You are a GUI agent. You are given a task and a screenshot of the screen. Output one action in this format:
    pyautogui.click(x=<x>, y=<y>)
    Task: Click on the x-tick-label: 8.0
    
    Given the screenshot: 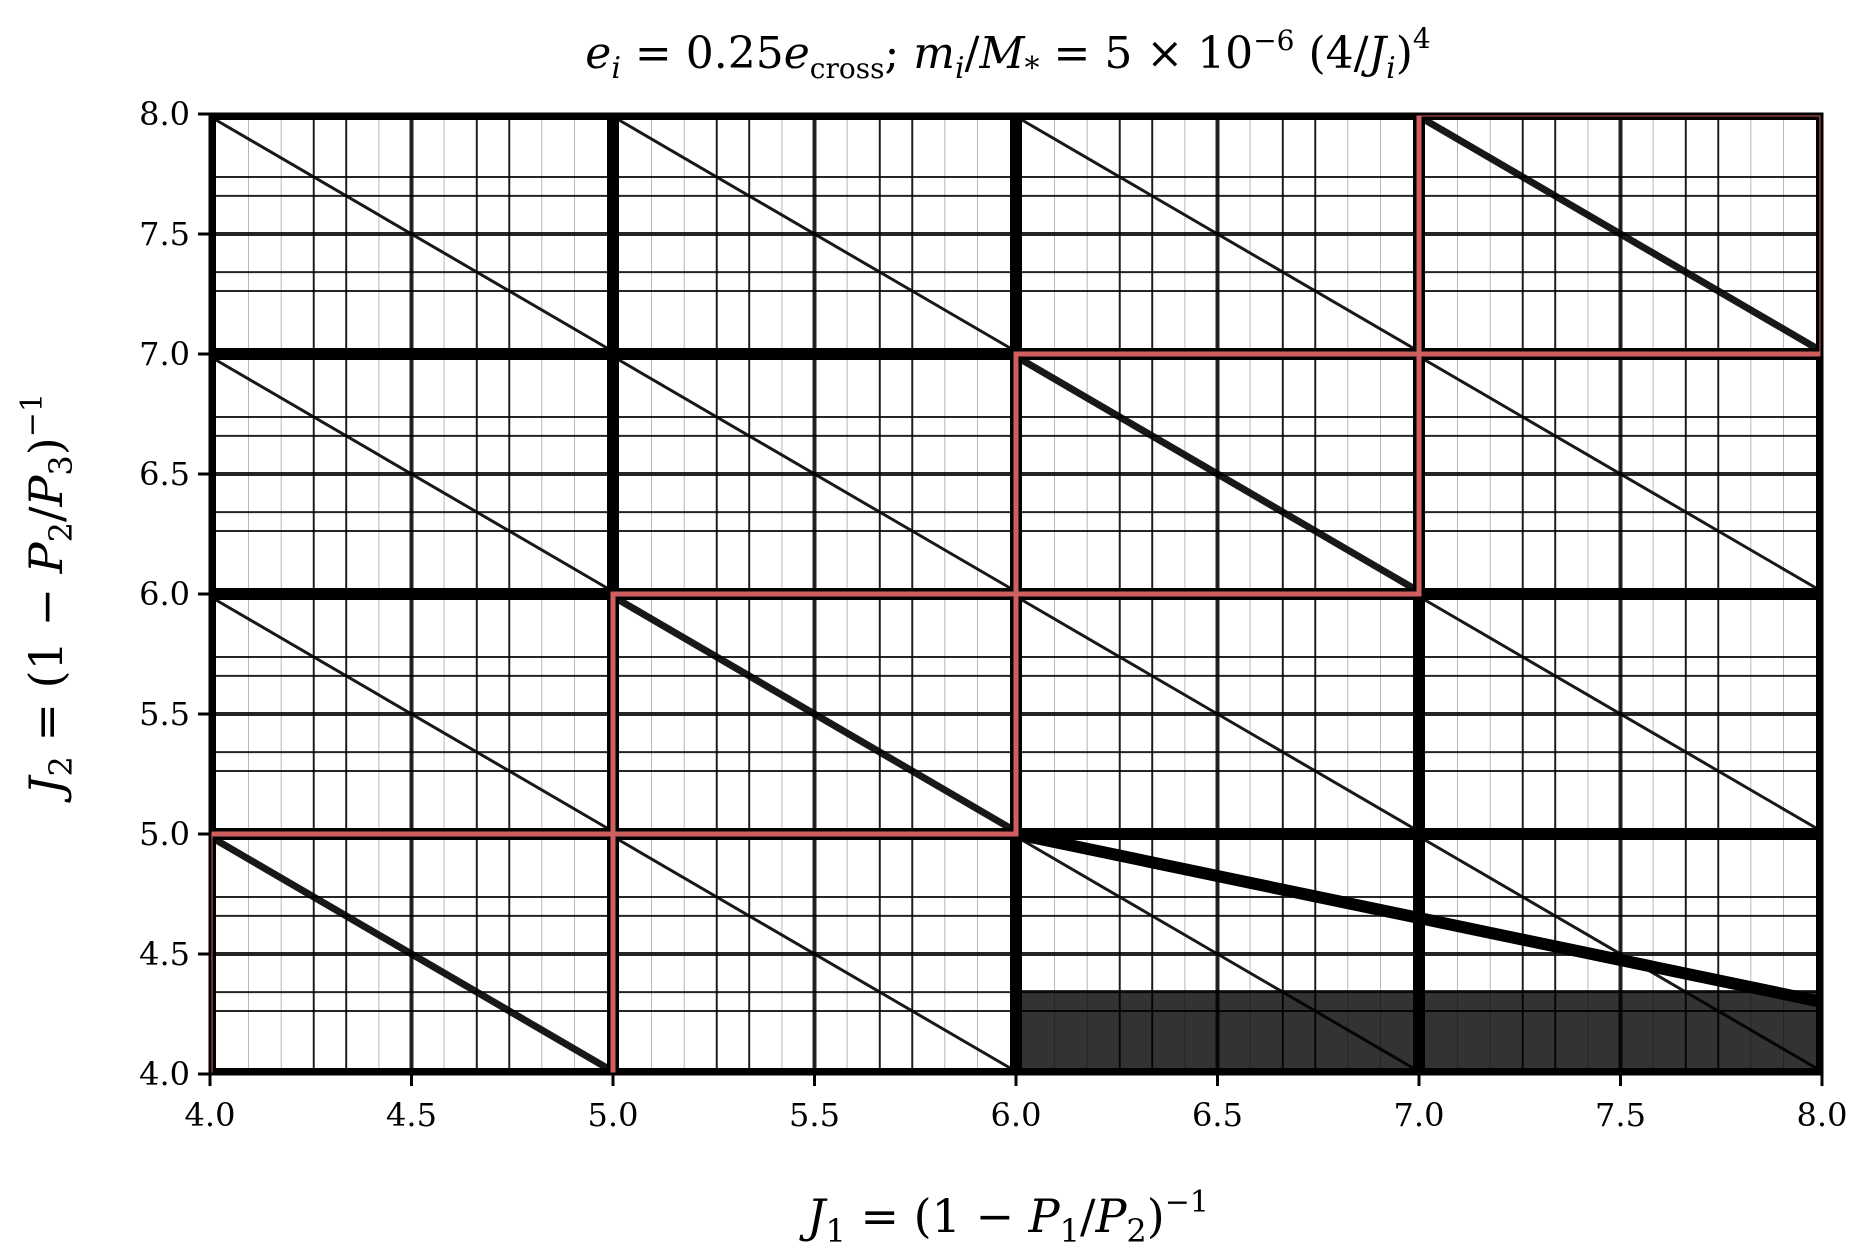 What is the action you would take?
    pyautogui.click(x=1822, y=1115)
    